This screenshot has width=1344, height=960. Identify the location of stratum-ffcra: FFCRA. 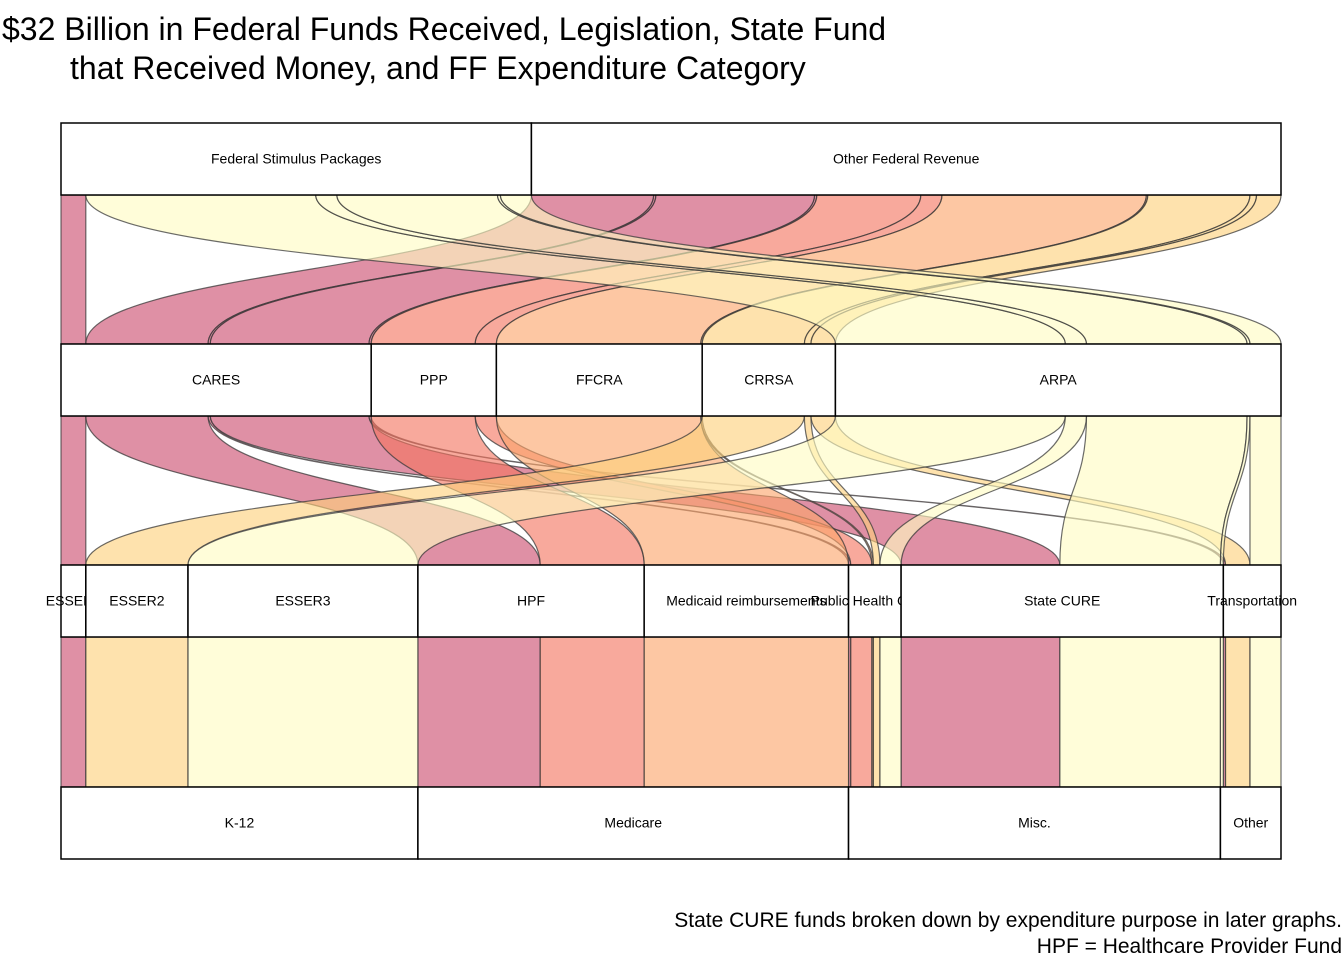
(599, 380).